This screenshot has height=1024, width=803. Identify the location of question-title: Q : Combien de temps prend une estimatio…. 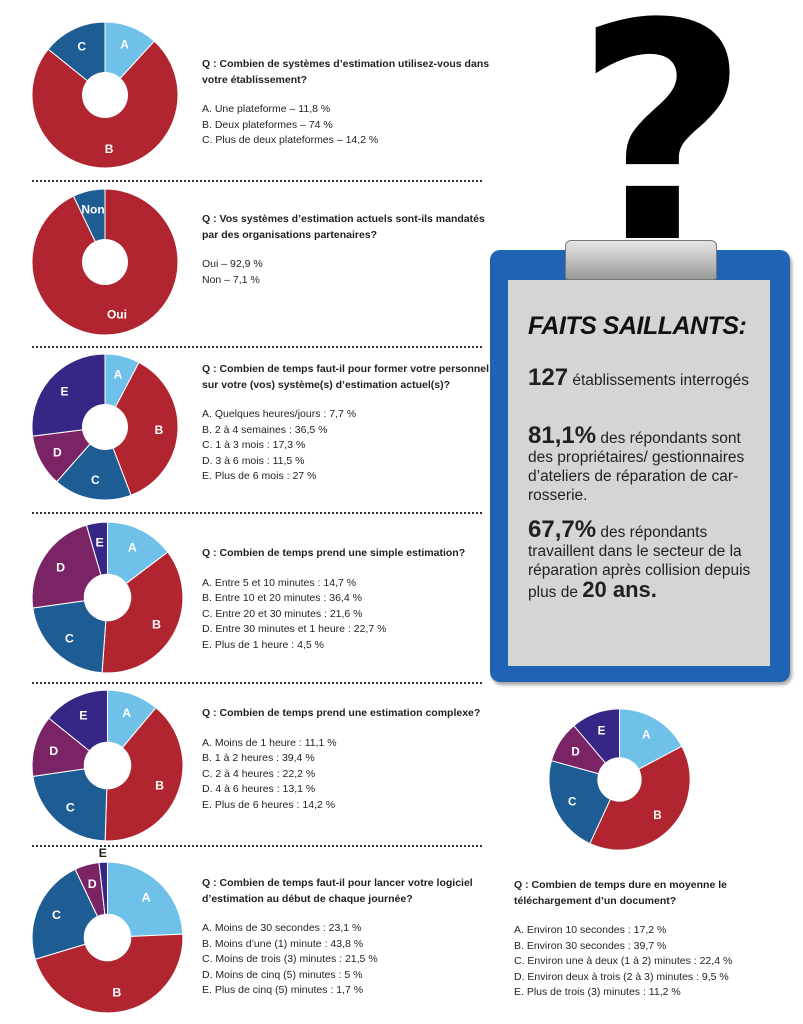
(341, 713).